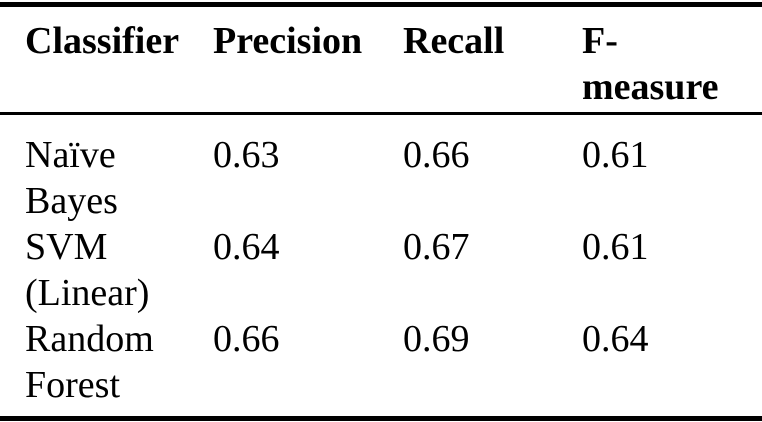 This screenshot has width=762, height=422. What do you see at coordinates (650, 64) in the screenshot?
I see `col-header-f-measure-label: F-measure` at bounding box center [650, 64].